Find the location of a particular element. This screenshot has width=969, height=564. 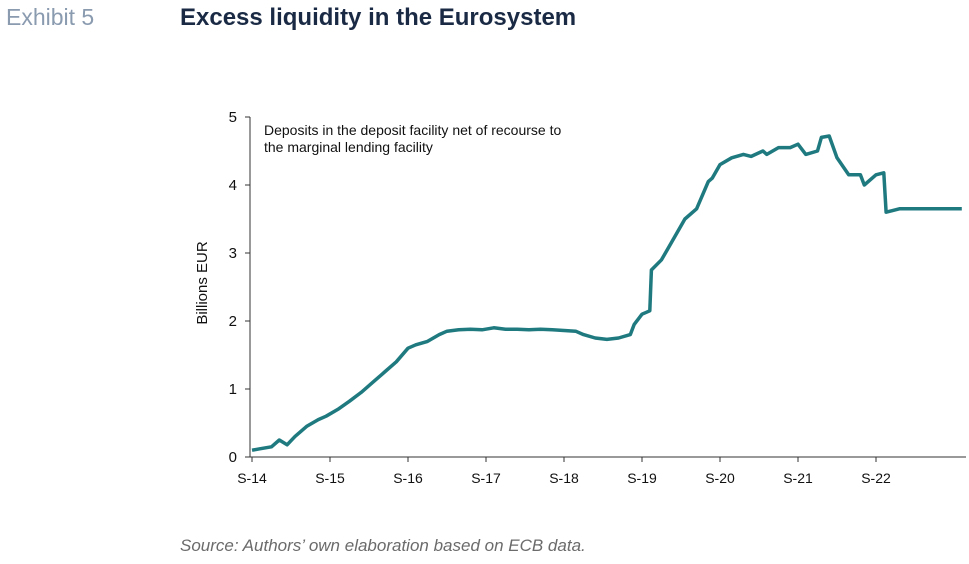

x-tick-label: S-17 is located at coordinates (486, 478).